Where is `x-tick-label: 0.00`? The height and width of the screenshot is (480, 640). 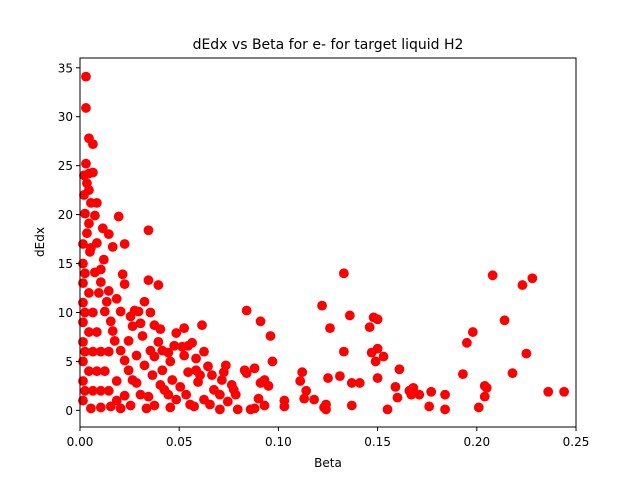
x-tick-label: 0.00 is located at coordinates (80, 442).